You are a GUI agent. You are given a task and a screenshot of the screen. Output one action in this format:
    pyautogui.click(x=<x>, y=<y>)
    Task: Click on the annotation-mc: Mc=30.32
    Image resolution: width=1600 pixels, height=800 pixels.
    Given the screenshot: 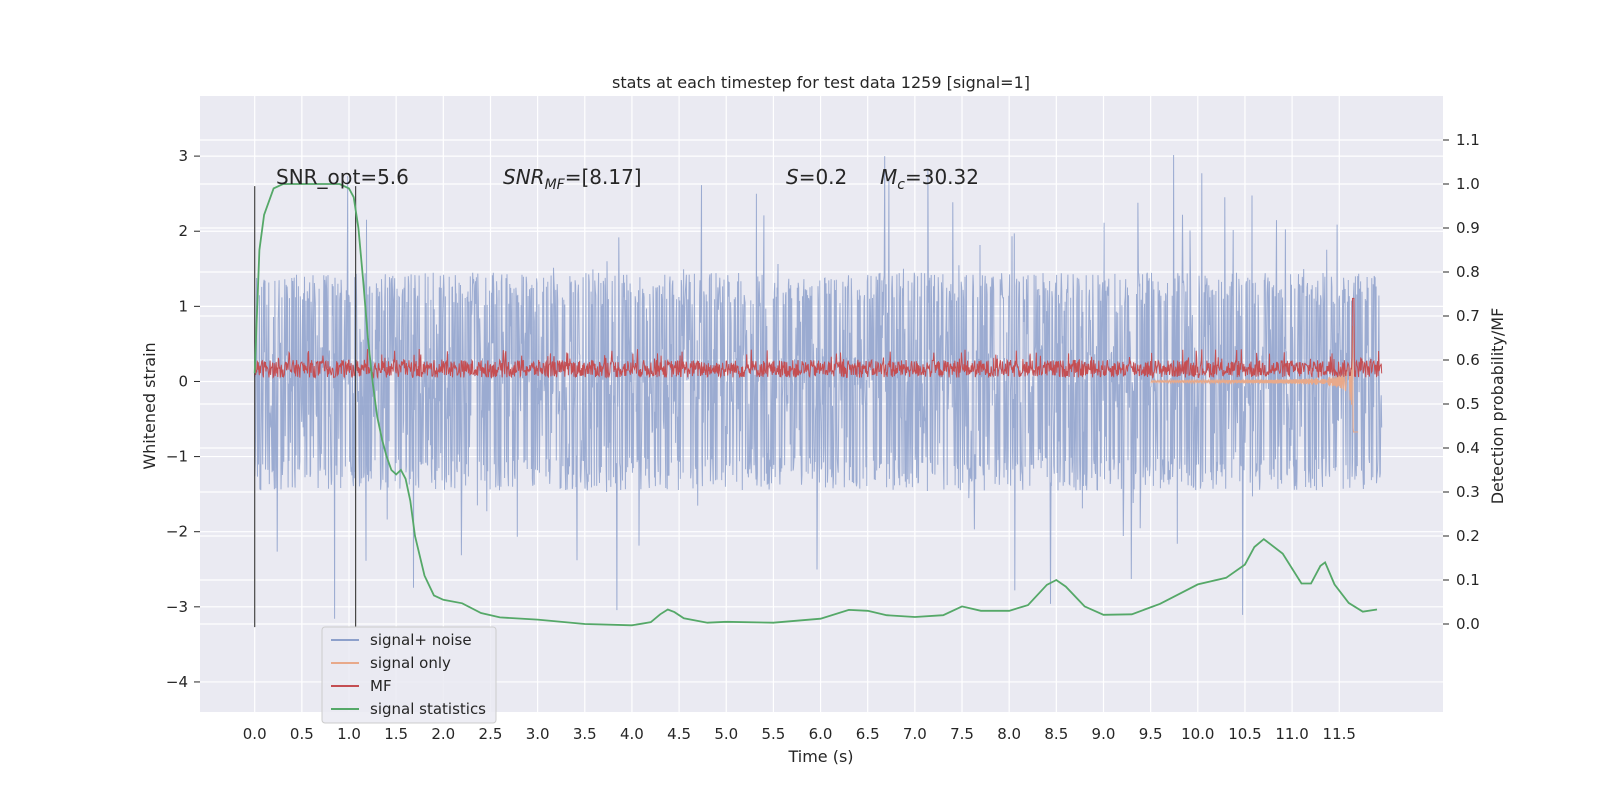 What is the action you would take?
    pyautogui.click(x=929, y=179)
    